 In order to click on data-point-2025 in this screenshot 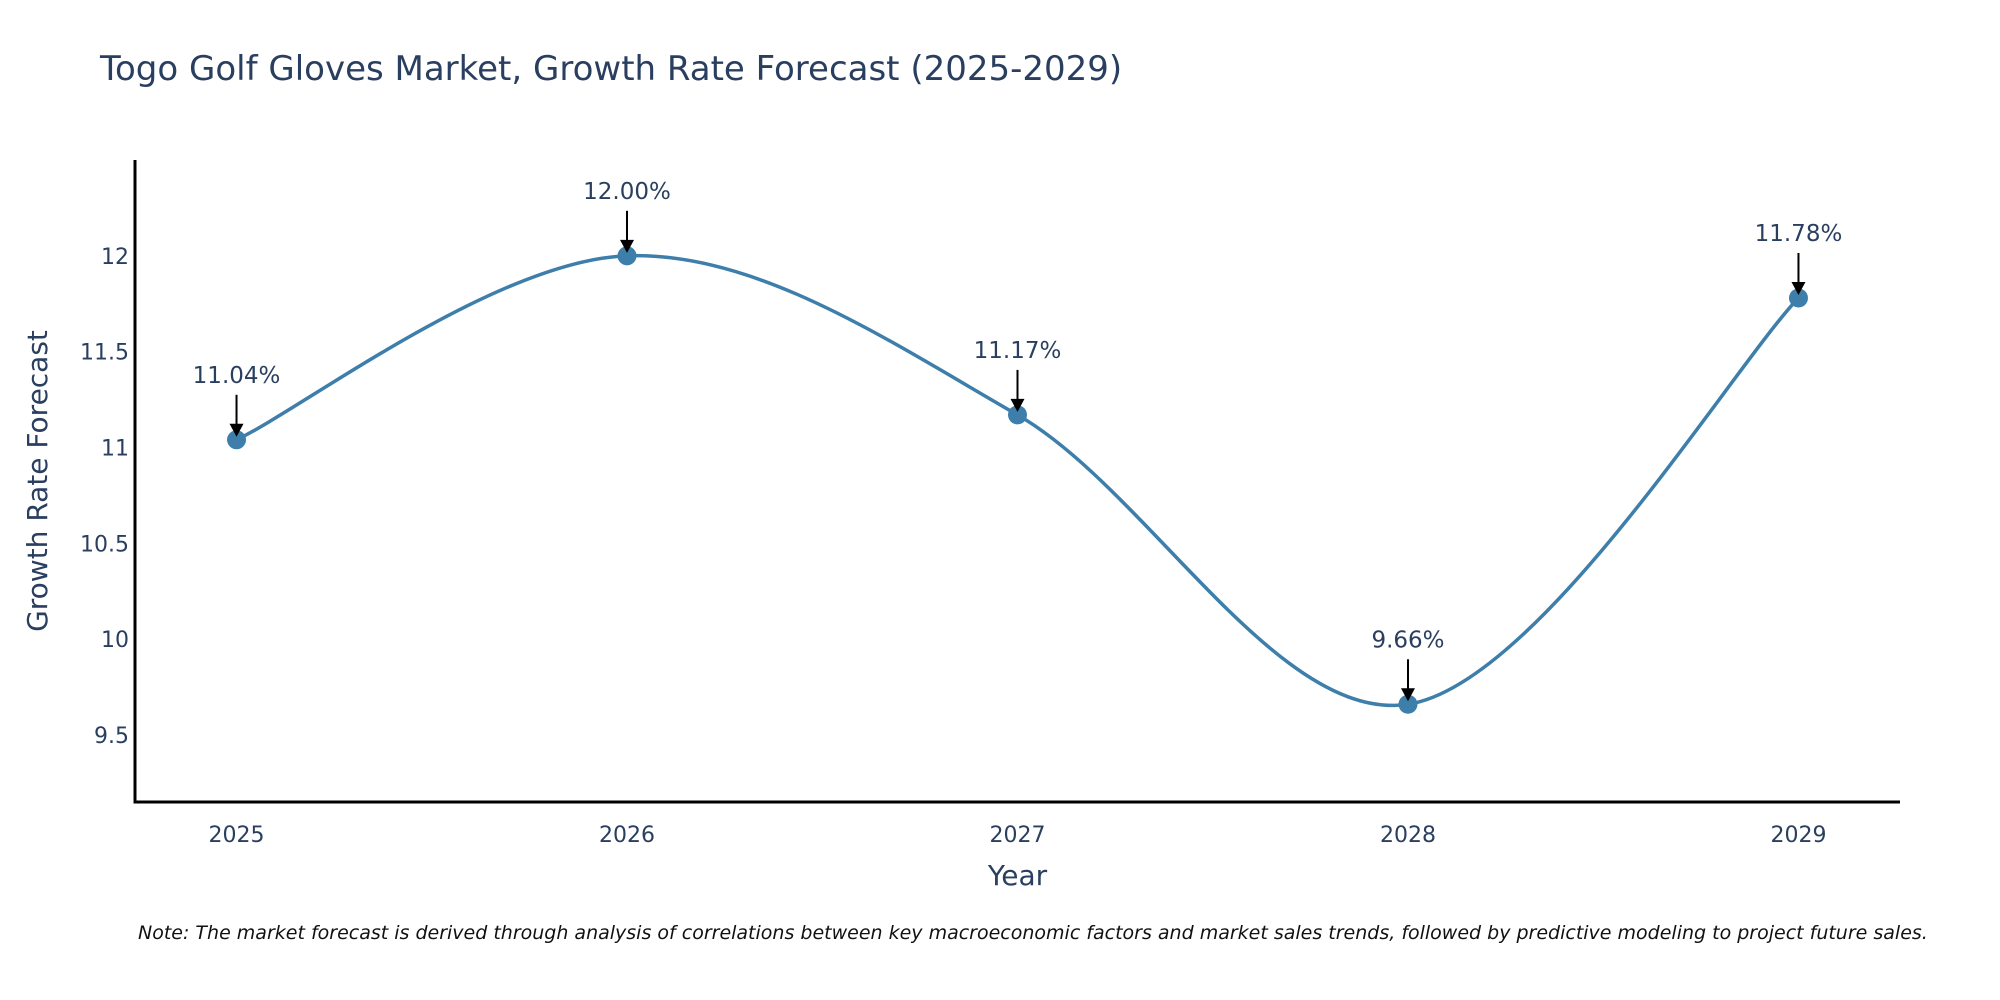, I will do `click(237, 440)`.